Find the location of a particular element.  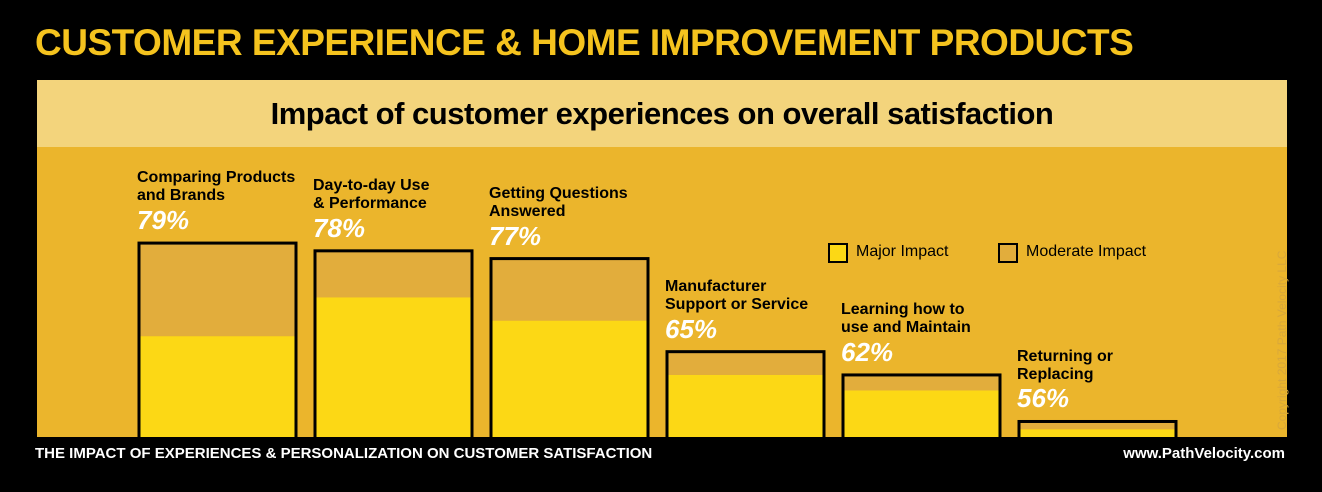

total-label: 62% is located at coordinates (867, 351).